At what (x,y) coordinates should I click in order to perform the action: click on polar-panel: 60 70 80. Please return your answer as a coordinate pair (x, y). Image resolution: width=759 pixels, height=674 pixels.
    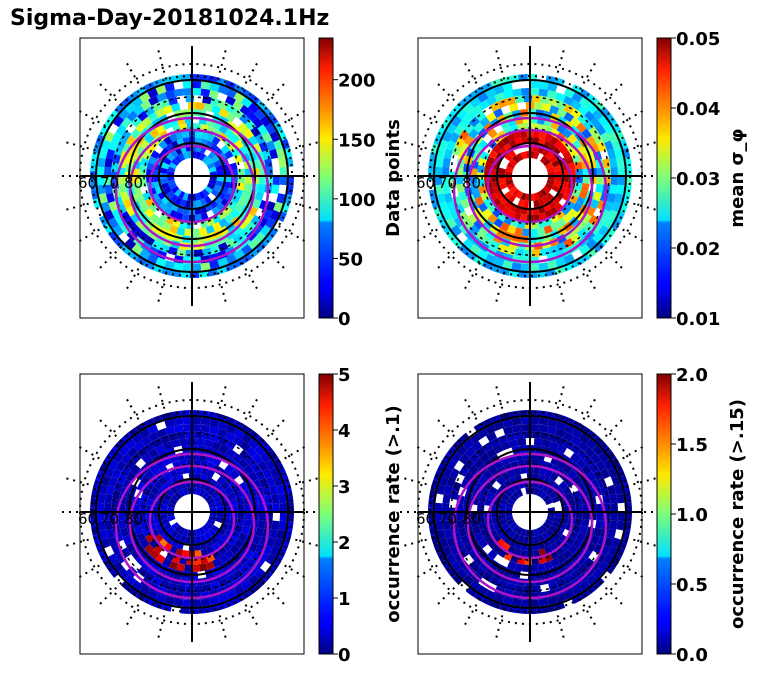
    Looking at the image, I should click on (192, 514).